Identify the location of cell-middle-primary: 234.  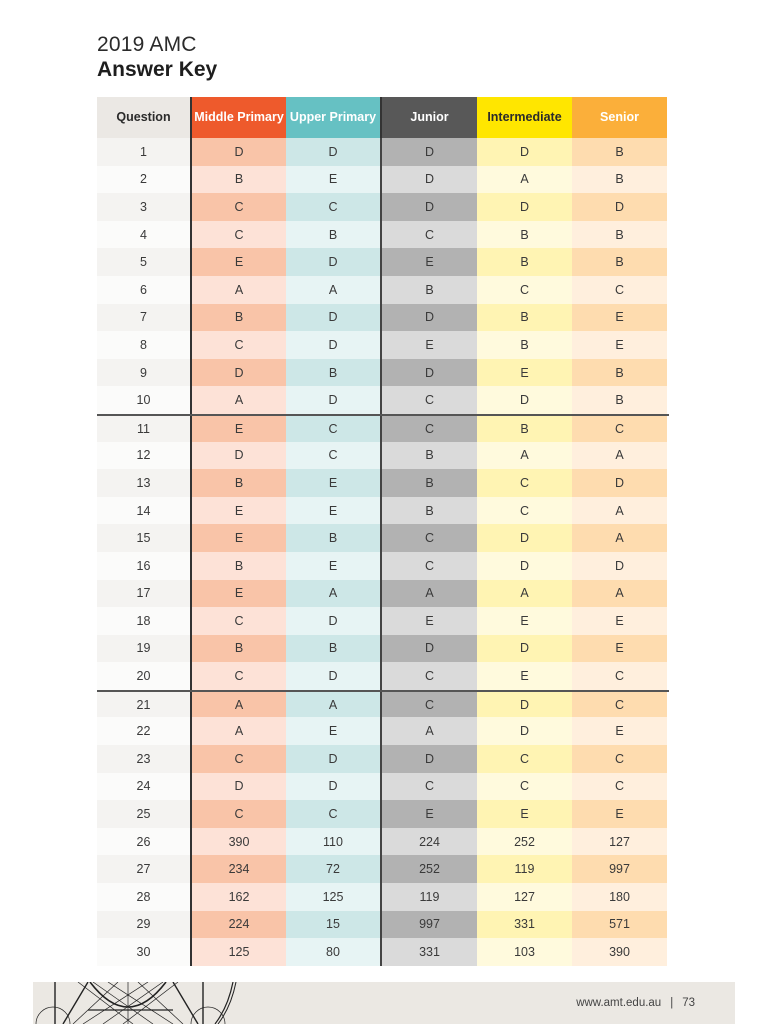
(238, 869).